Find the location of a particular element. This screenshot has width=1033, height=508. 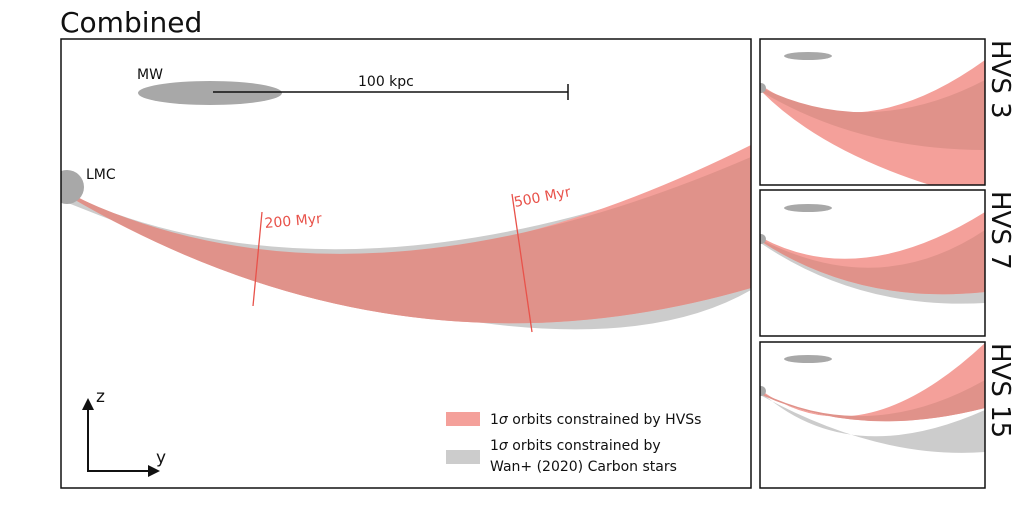

hvs15-mw-galaxy is located at coordinates (808, 359).